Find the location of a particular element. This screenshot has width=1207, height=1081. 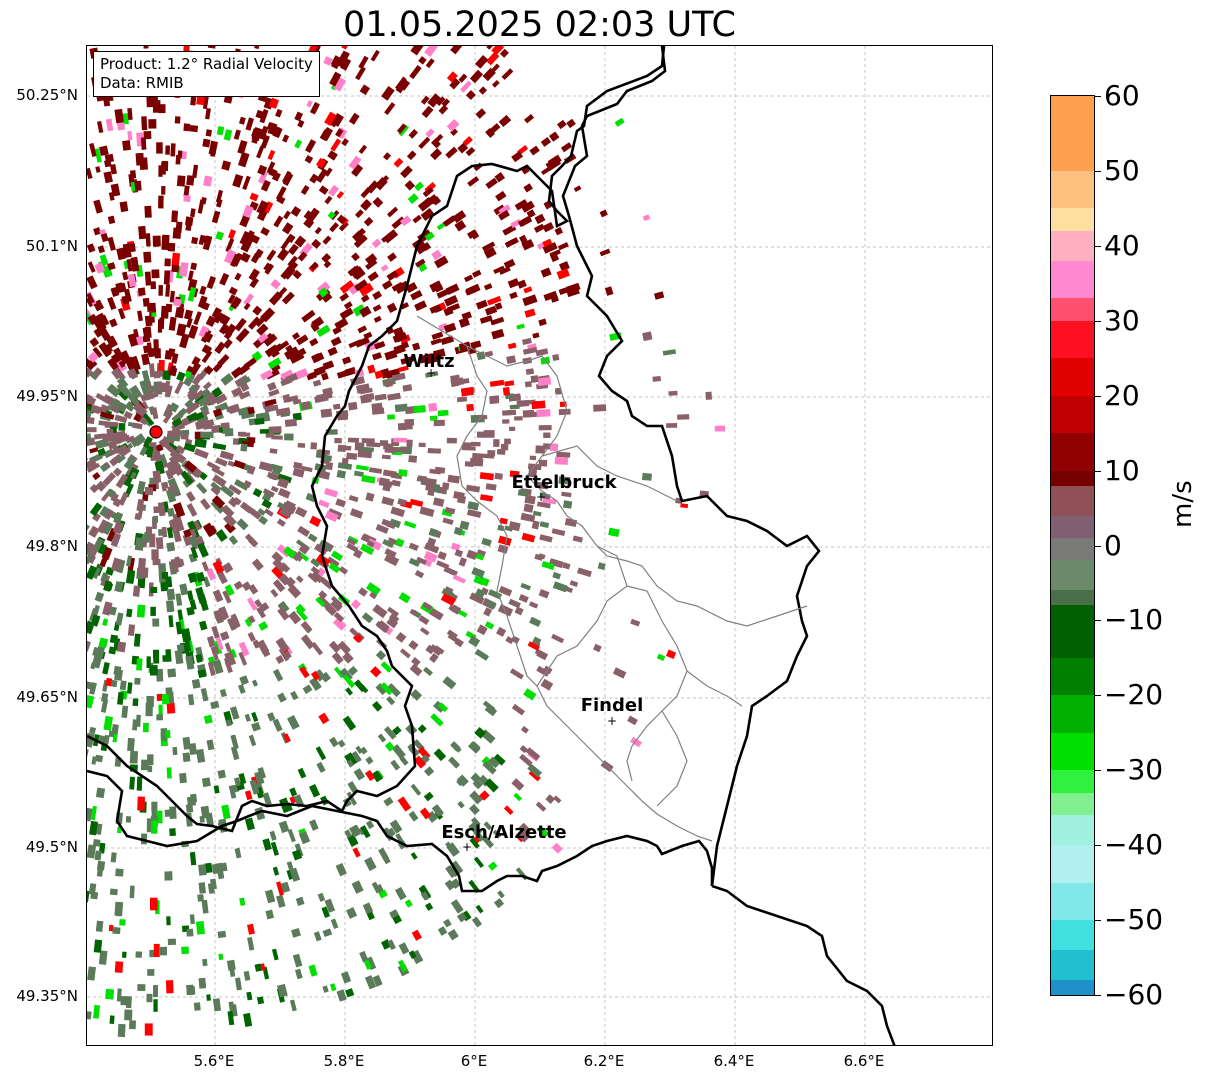

colorbar-tick is located at coordinates (1098, 621).